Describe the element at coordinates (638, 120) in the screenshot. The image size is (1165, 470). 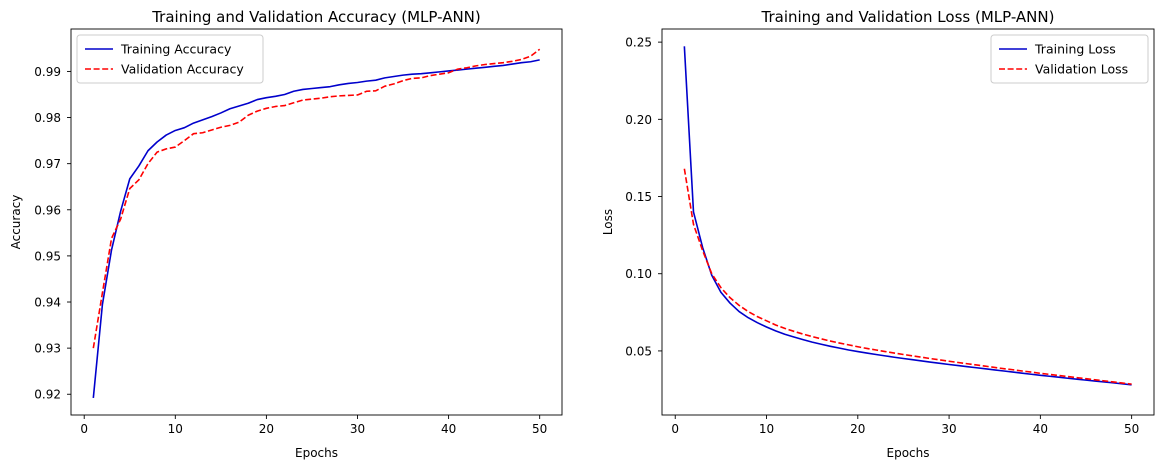
I see `y-tick-label: 0.20` at that location.